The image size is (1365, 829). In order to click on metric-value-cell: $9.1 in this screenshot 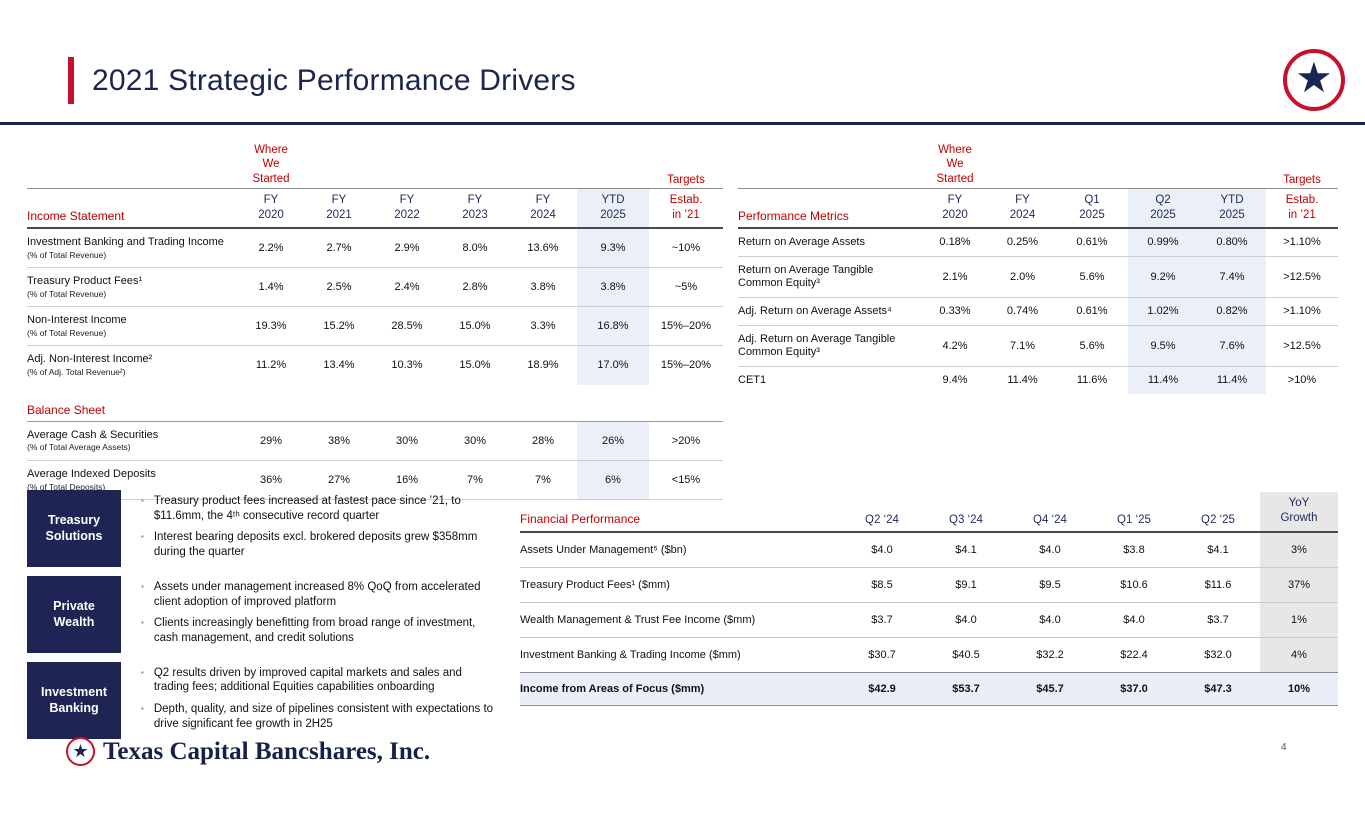, I will do `click(966, 585)`.